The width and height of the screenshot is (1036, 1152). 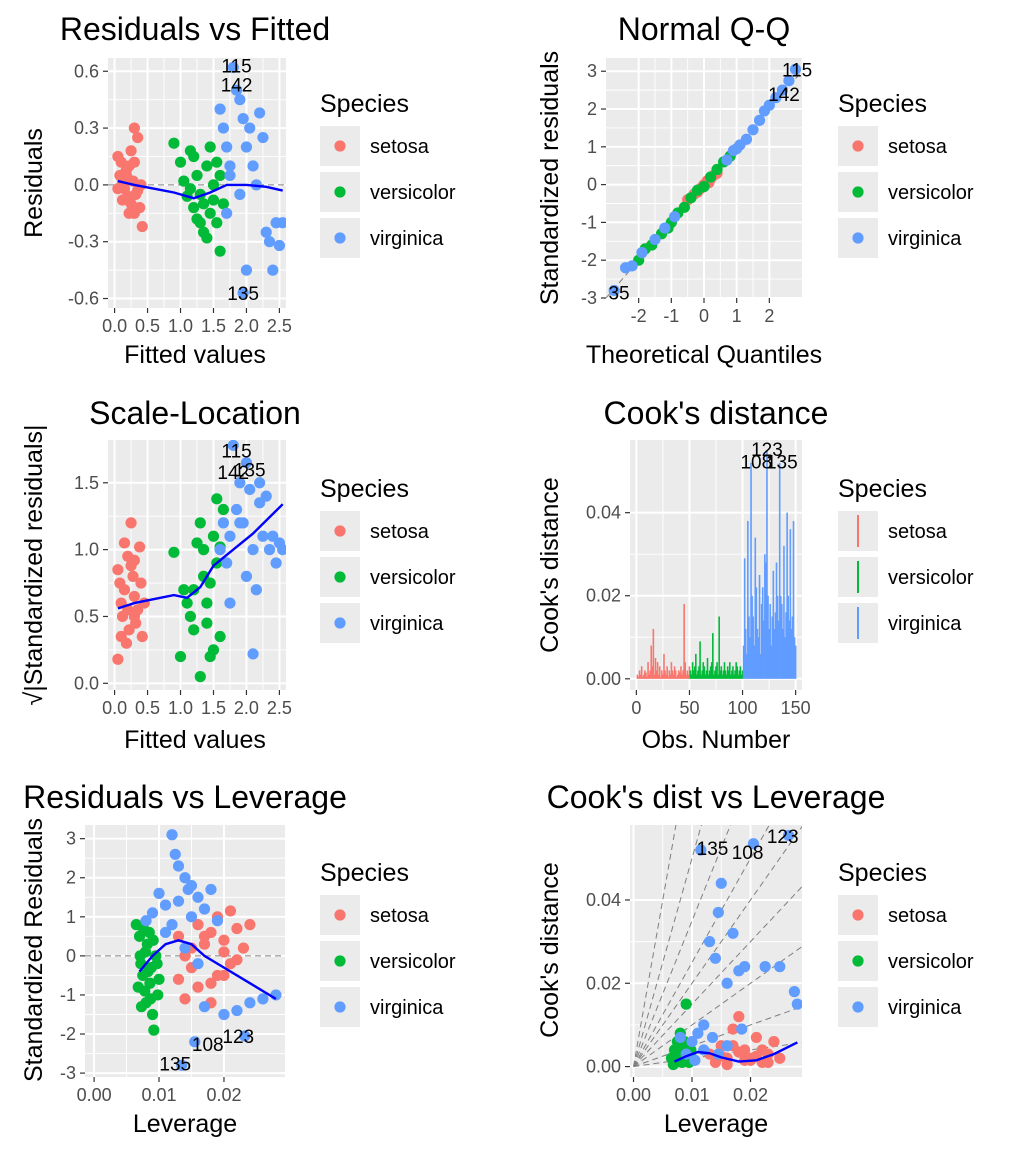 What do you see at coordinates (603, 1067) in the screenshot?
I see `y-tick-label: 0.00` at bounding box center [603, 1067].